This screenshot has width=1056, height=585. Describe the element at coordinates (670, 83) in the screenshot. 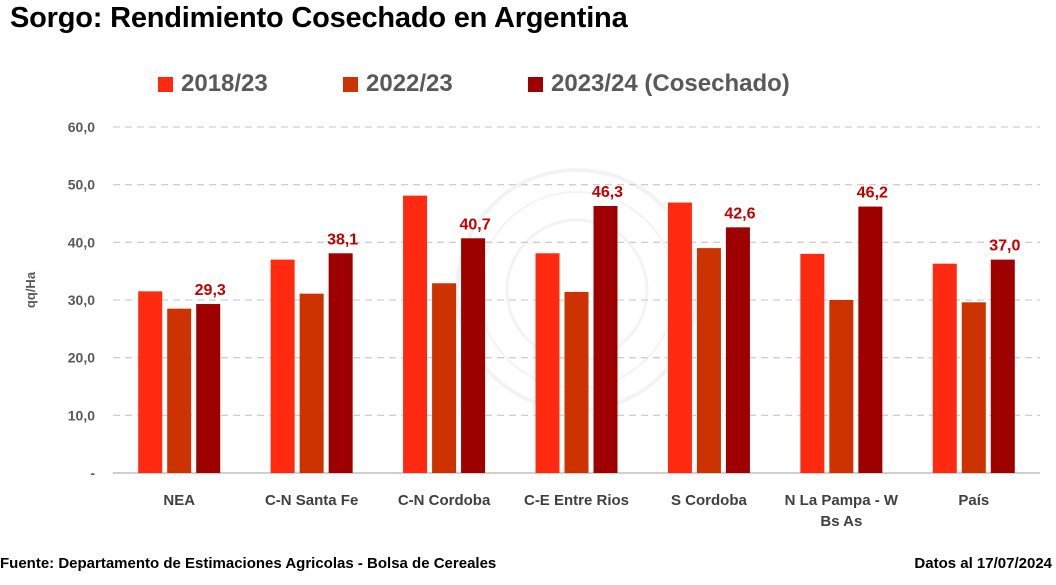

I see `legend-label-2023-24: 2023/24 (Cosechado)` at that location.